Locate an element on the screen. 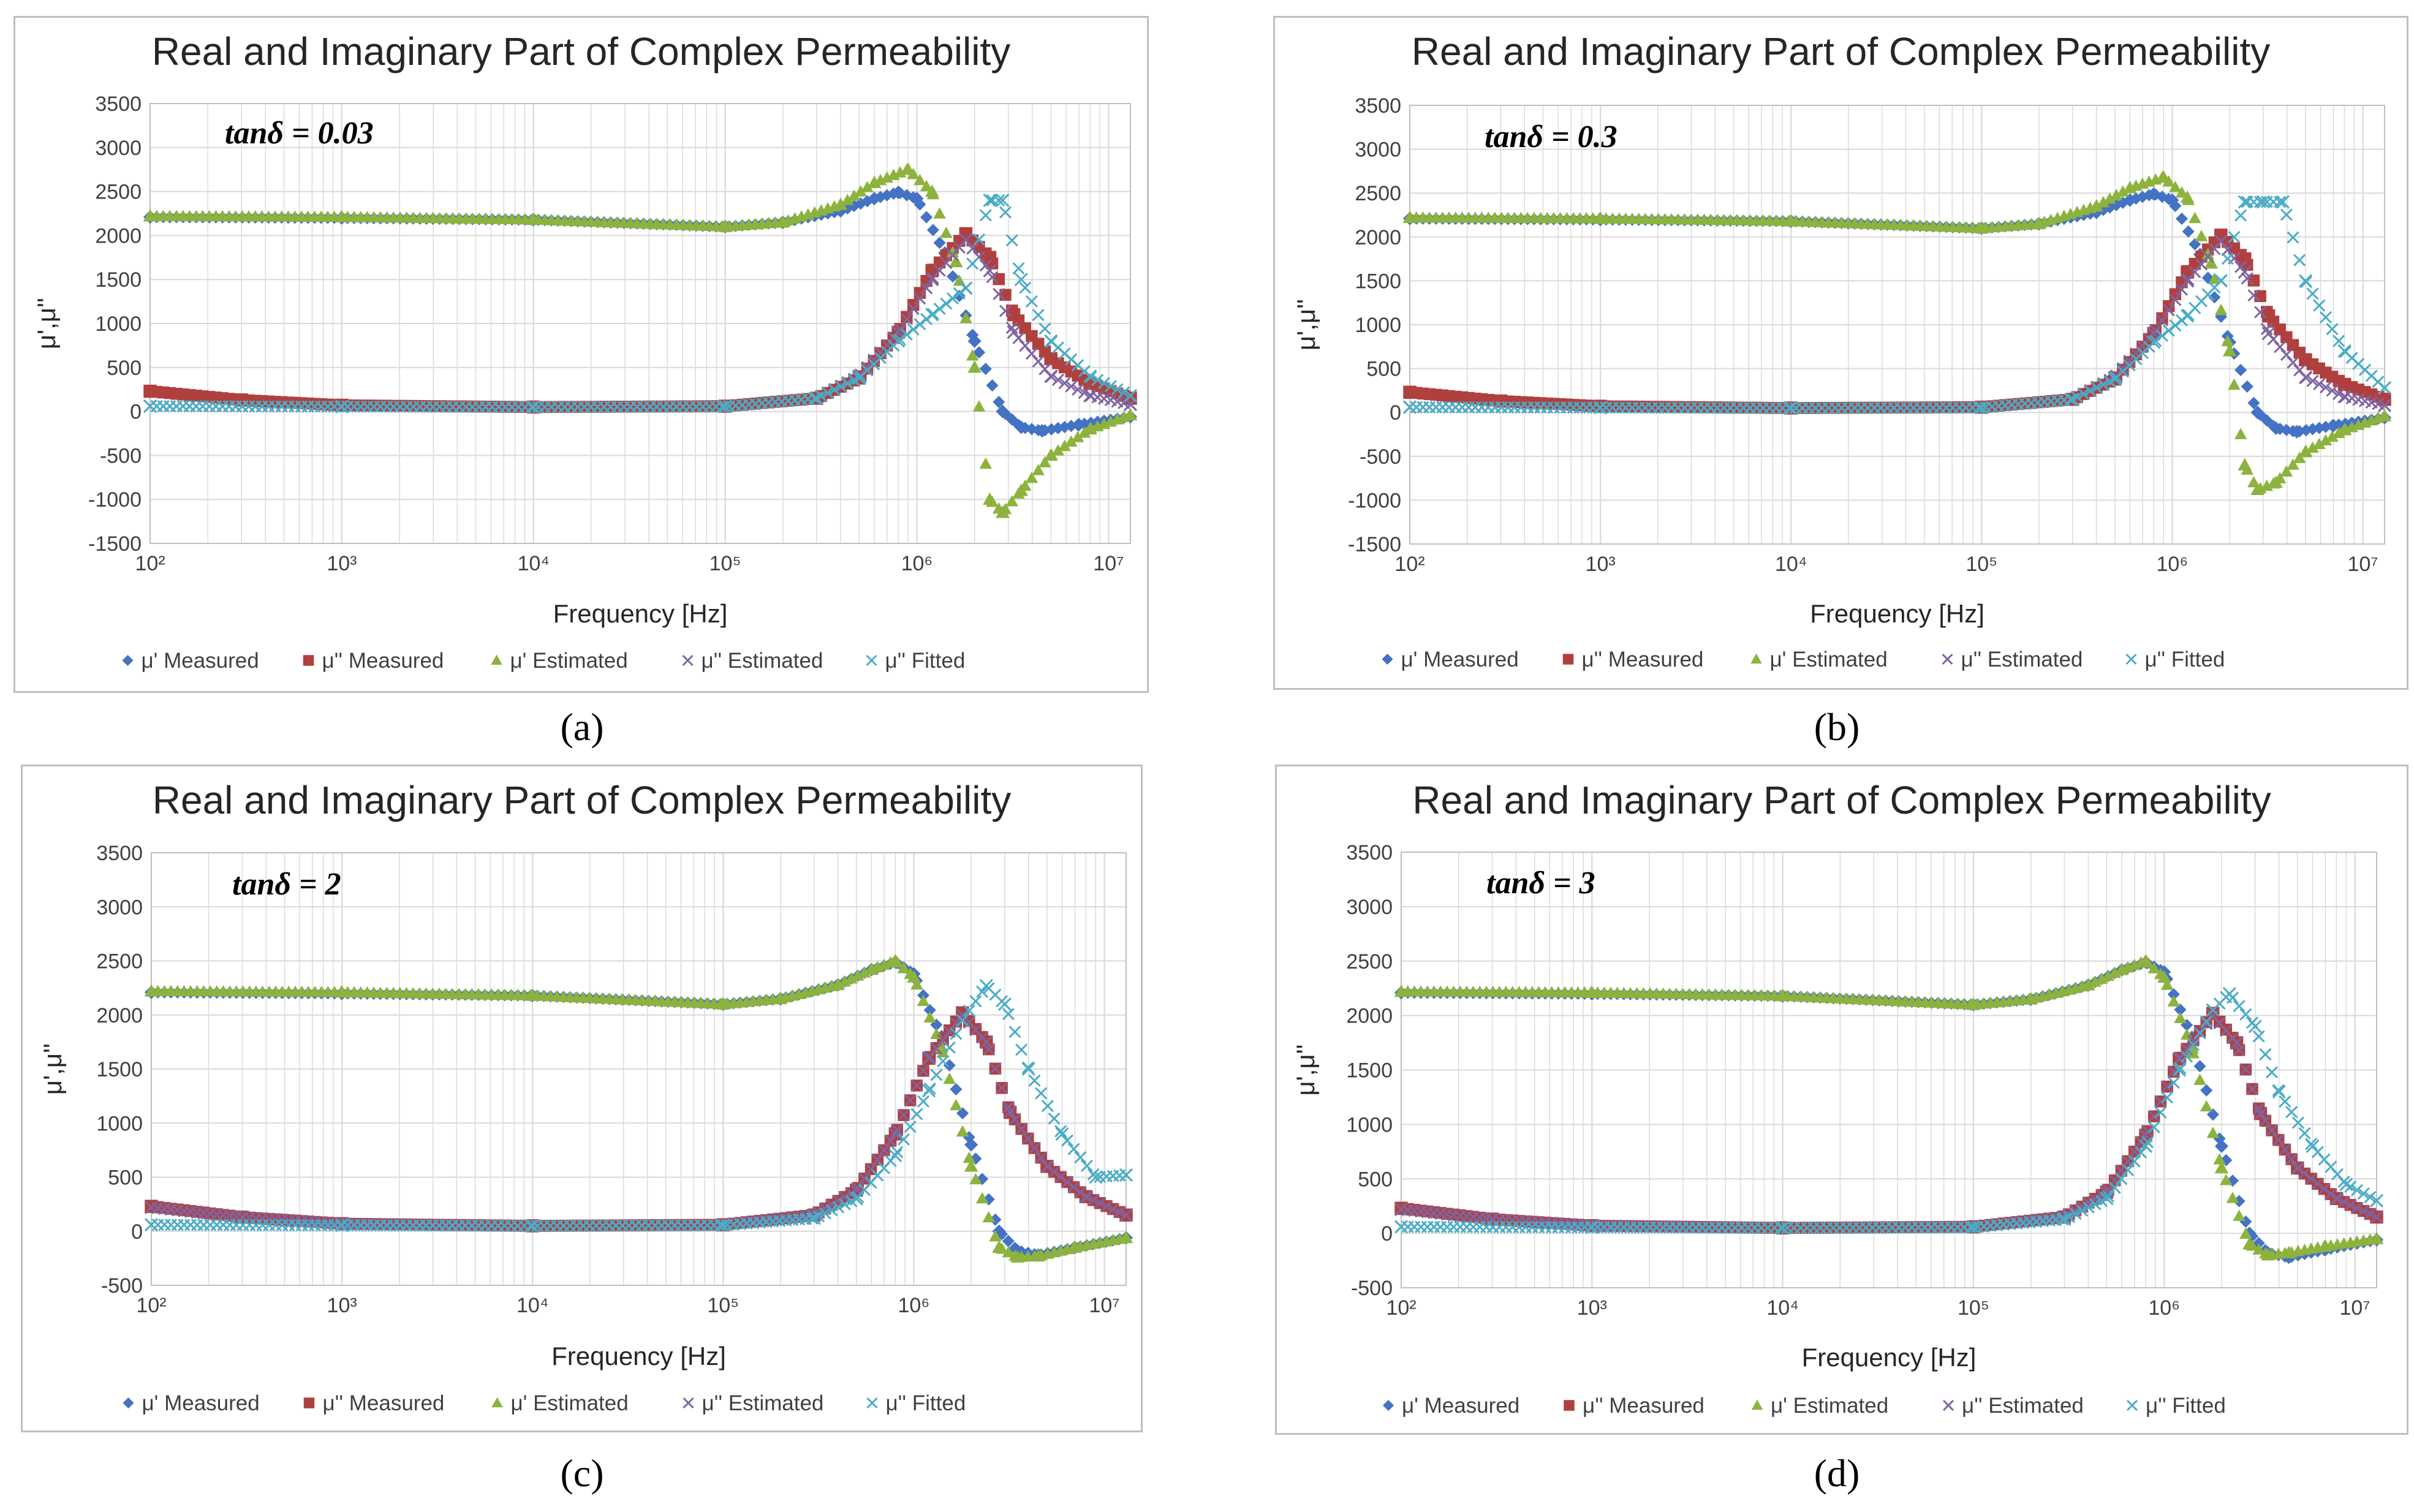 The width and height of the screenshot is (2414, 1512). tan-delta-annotation: tanδ = 2 is located at coordinates (286, 885).